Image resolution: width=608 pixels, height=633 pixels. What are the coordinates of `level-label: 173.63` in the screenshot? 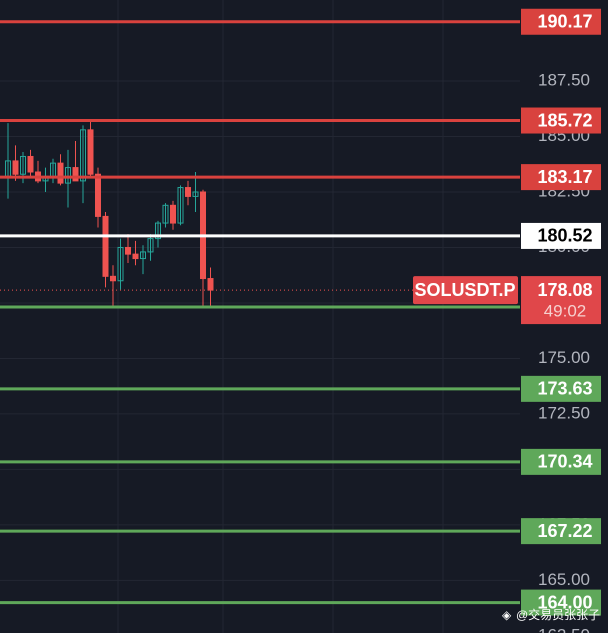 It's located at (564, 389).